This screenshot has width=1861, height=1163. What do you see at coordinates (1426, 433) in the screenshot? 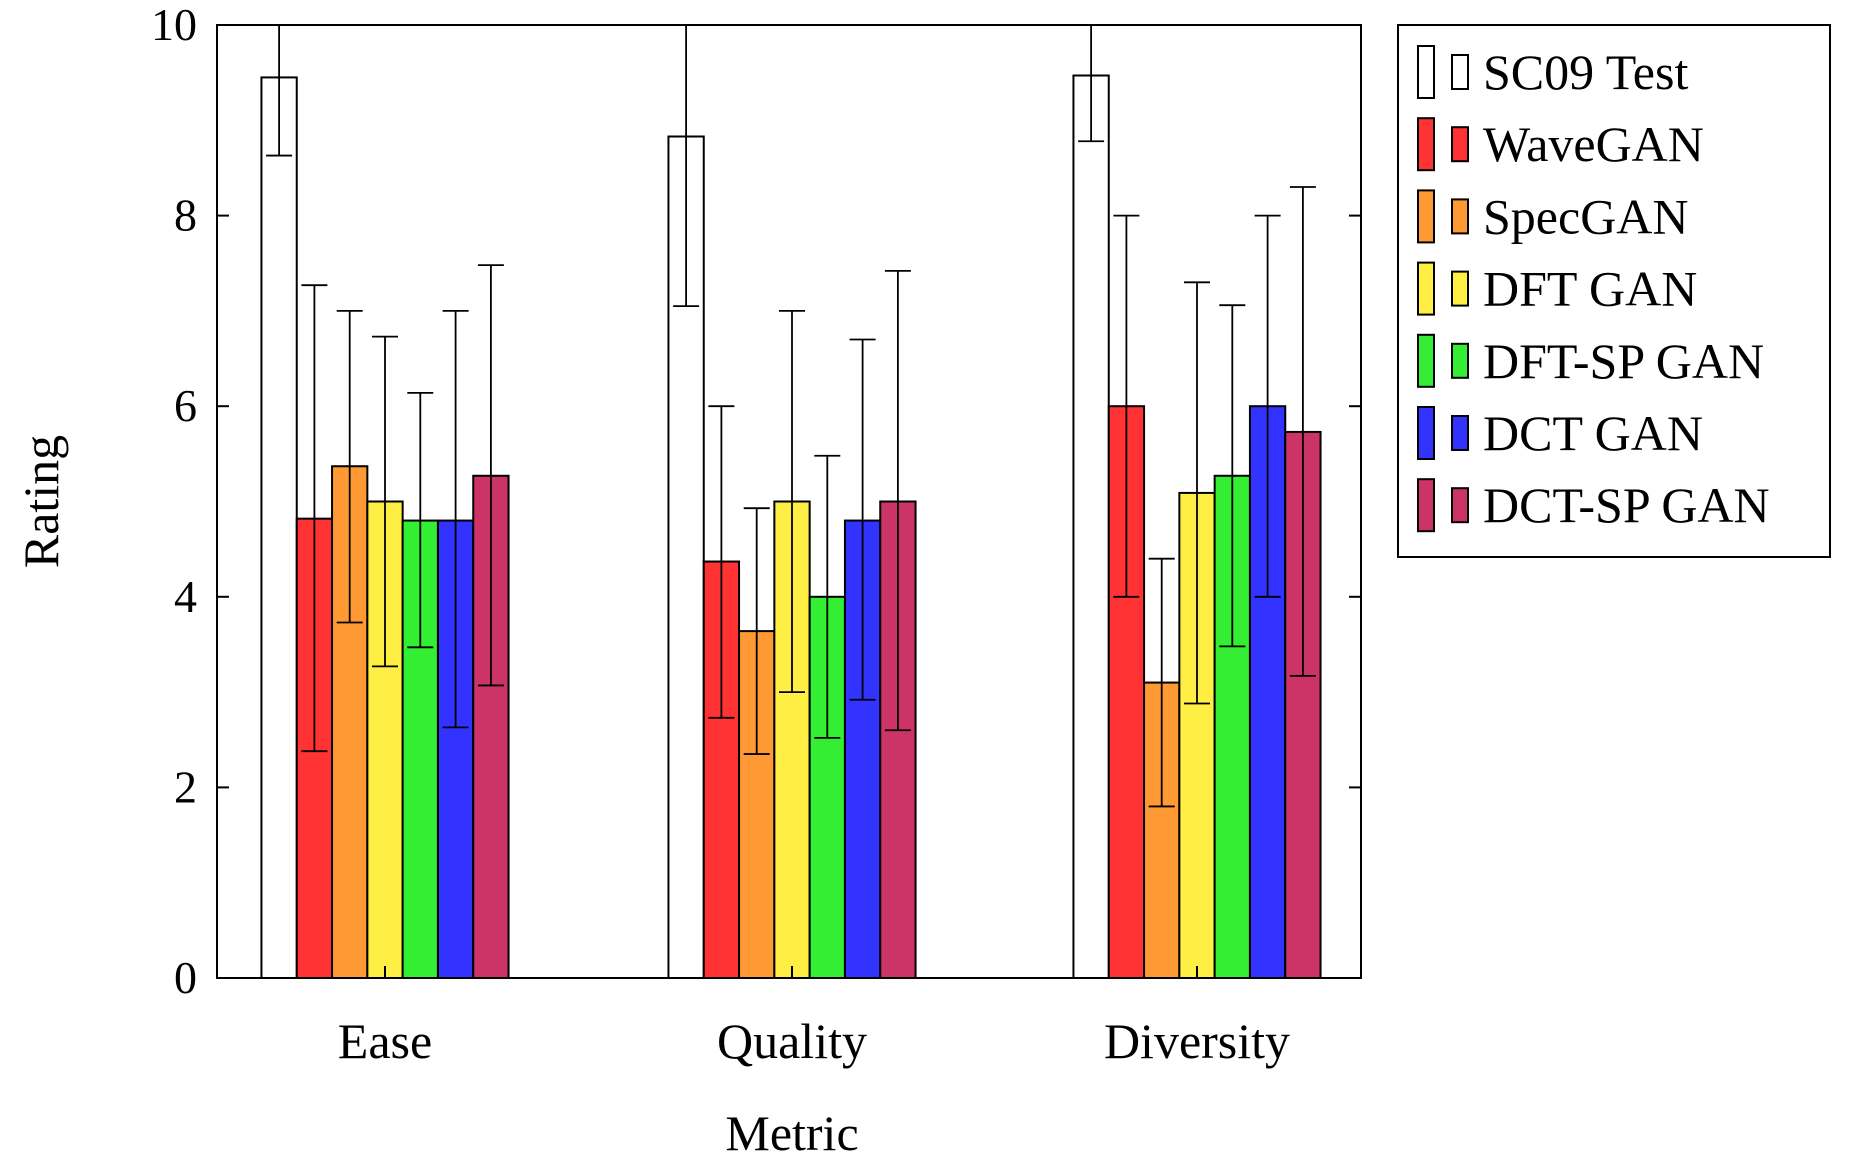
I see `legend-swatch-dct-gan` at bounding box center [1426, 433].